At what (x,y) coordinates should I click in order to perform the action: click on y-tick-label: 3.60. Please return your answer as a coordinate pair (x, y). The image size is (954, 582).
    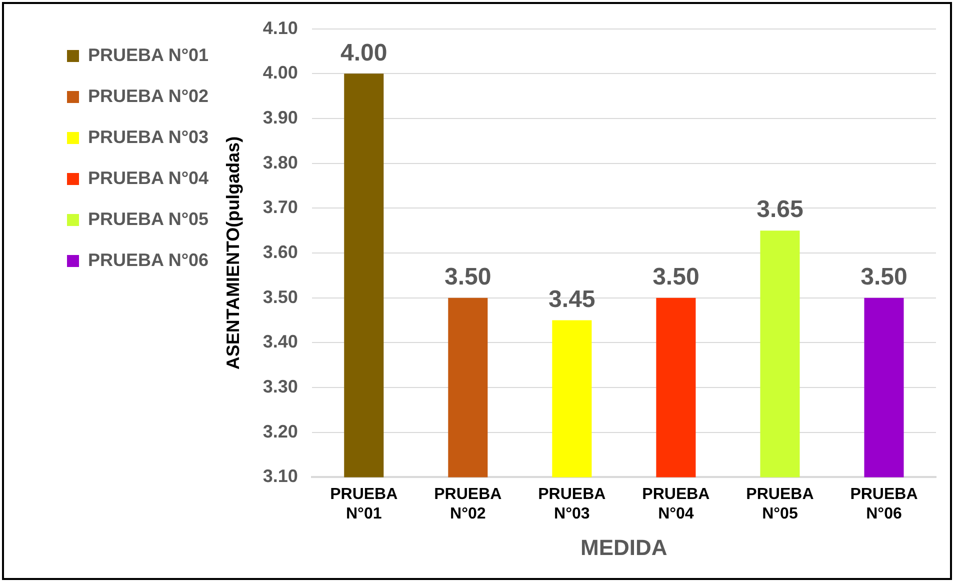
    Looking at the image, I should click on (280, 252).